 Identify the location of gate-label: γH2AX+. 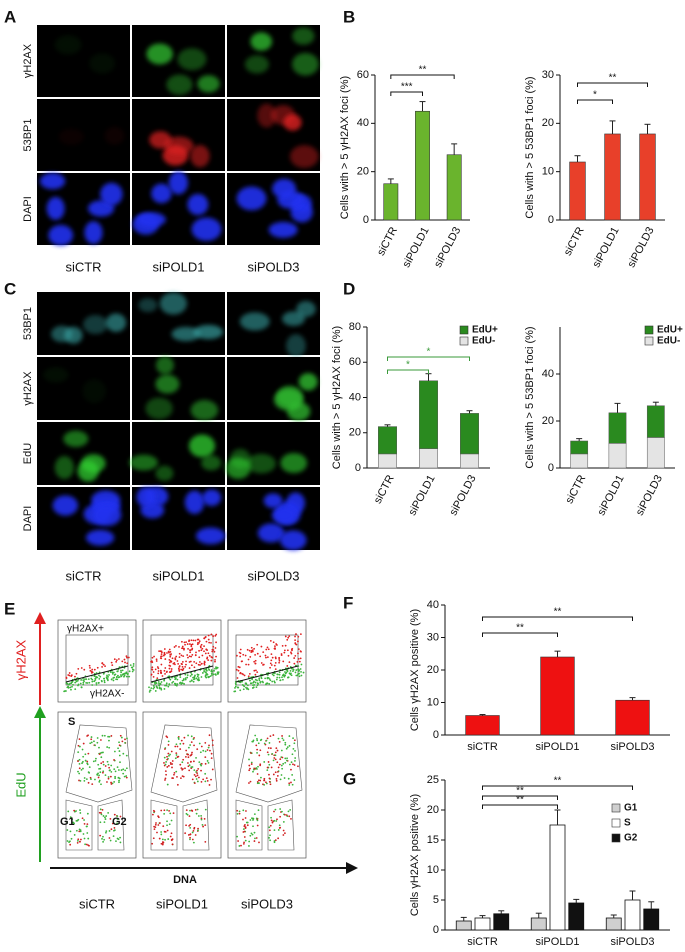
(85, 629).